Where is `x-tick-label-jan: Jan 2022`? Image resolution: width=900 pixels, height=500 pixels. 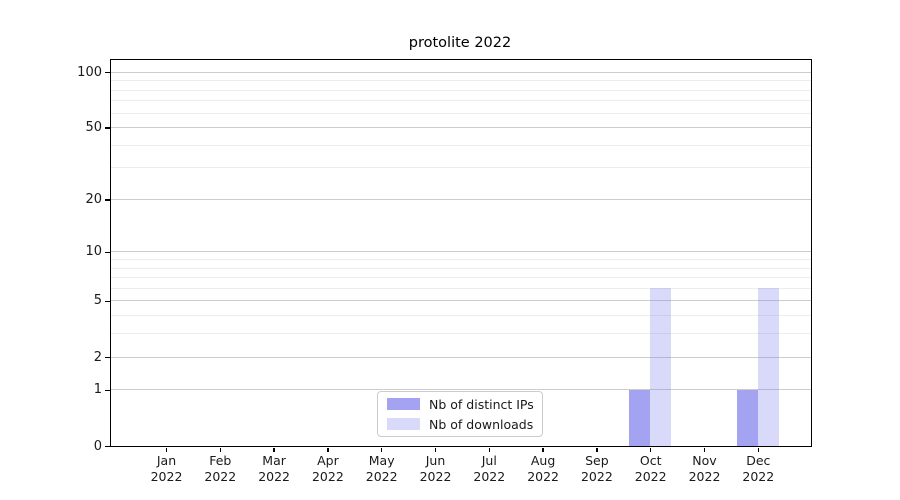
x-tick-label-jan: Jan 2022 is located at coordinates (166, 468).